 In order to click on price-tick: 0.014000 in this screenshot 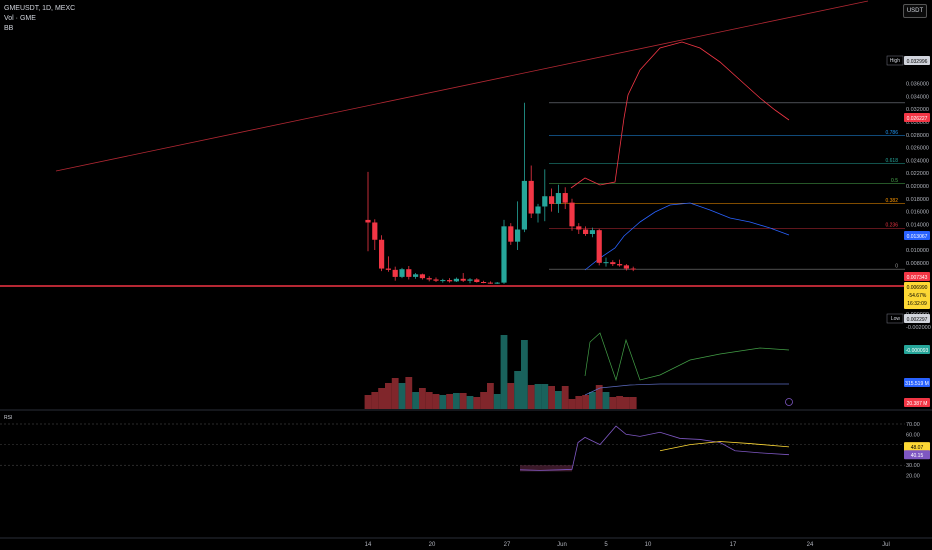, I will do `click(917, 225)`.